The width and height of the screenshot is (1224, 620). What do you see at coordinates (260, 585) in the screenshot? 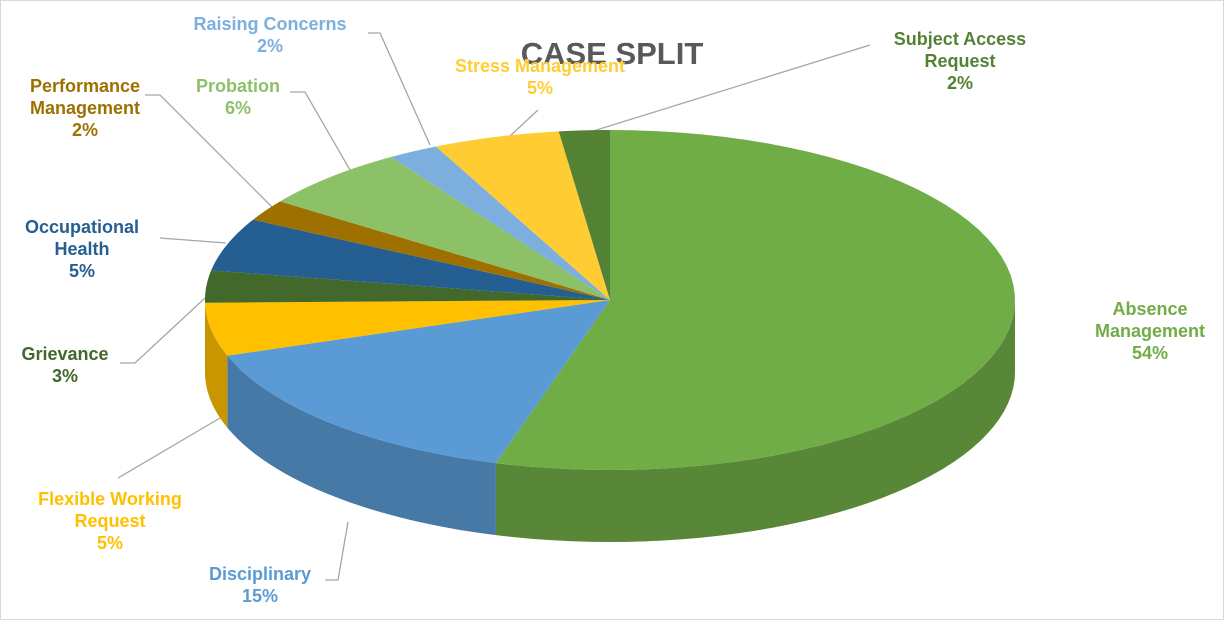
I see `data-label: Disciplinary 15%` at bounding box center [260, 585].